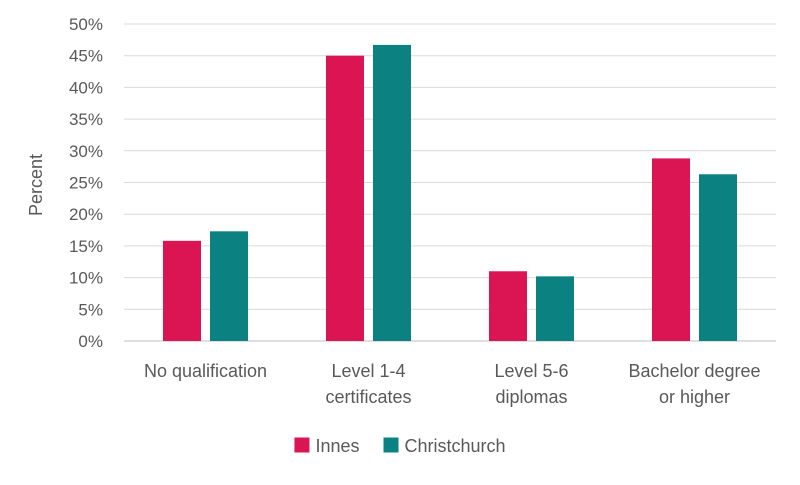 This screenshot has width=800, height=485. Describe the element at coordinates (86, 278) in the screenshot. I see `y-tick-label: 10%` at that location.